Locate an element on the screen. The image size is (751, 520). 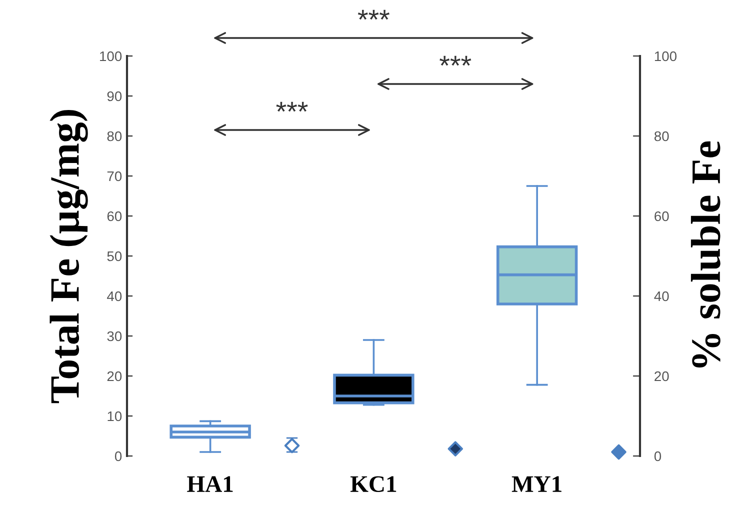
y2-tick-label: 60 is located at coordinates (661, 216).